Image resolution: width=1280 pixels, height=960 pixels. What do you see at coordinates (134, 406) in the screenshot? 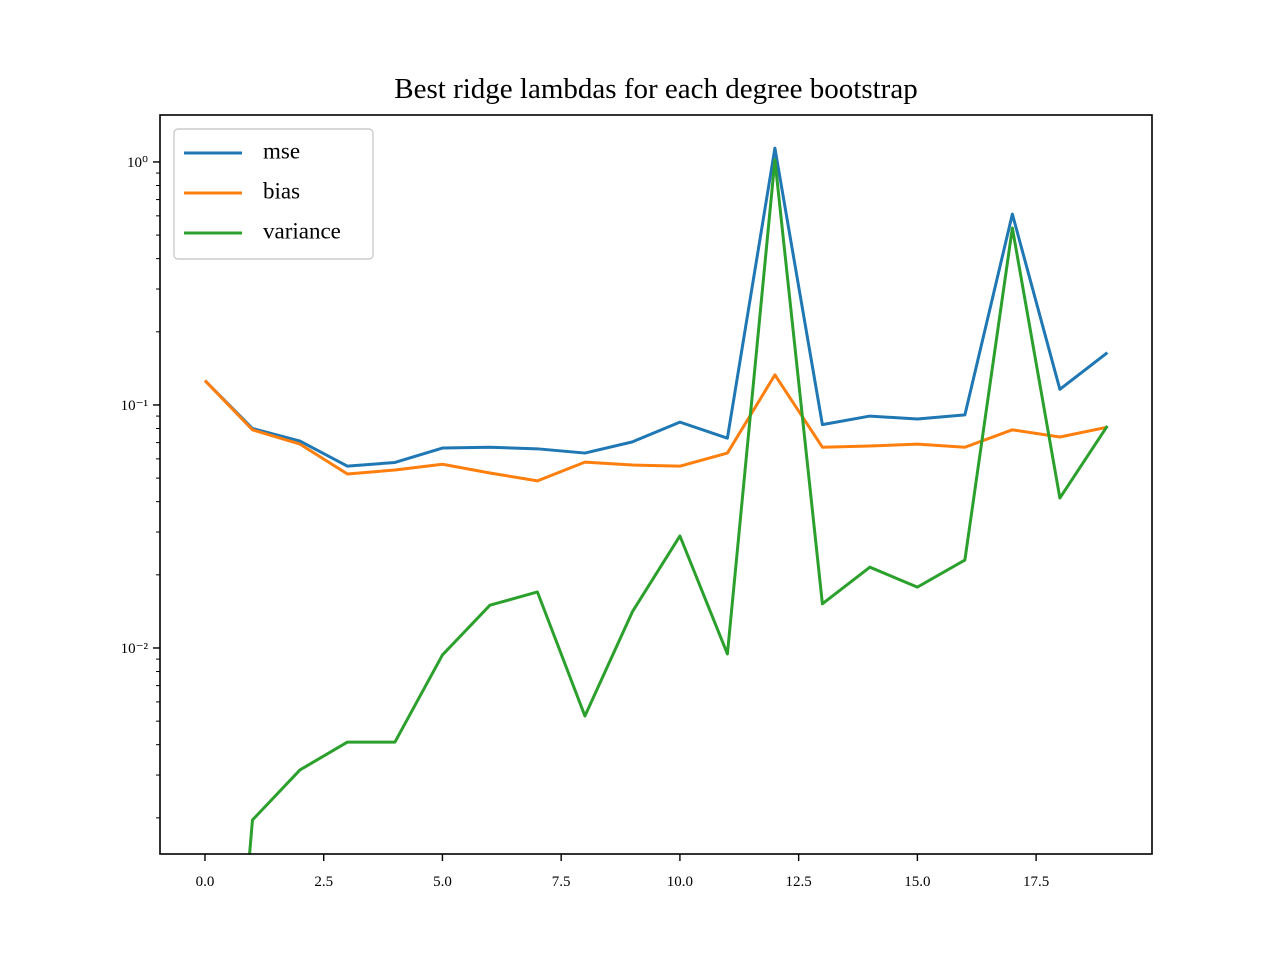
I see `y-tick-label: 10⁻¹` at bounding box center [134, 406].